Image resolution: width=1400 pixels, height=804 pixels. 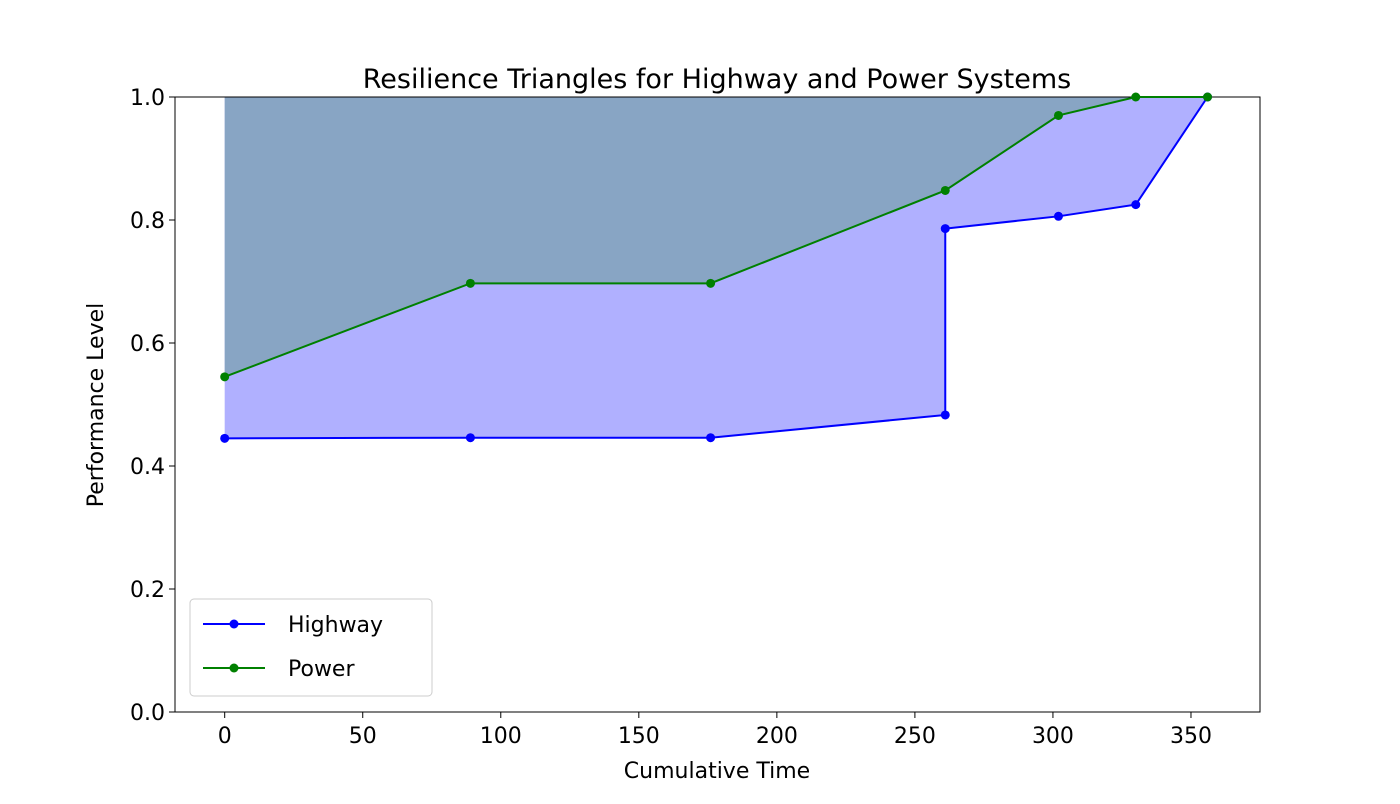 What do you see at coordinates (363, 736) in the screenshot?
I see `x-tick-label: 50` at bounding box center [363, 736].